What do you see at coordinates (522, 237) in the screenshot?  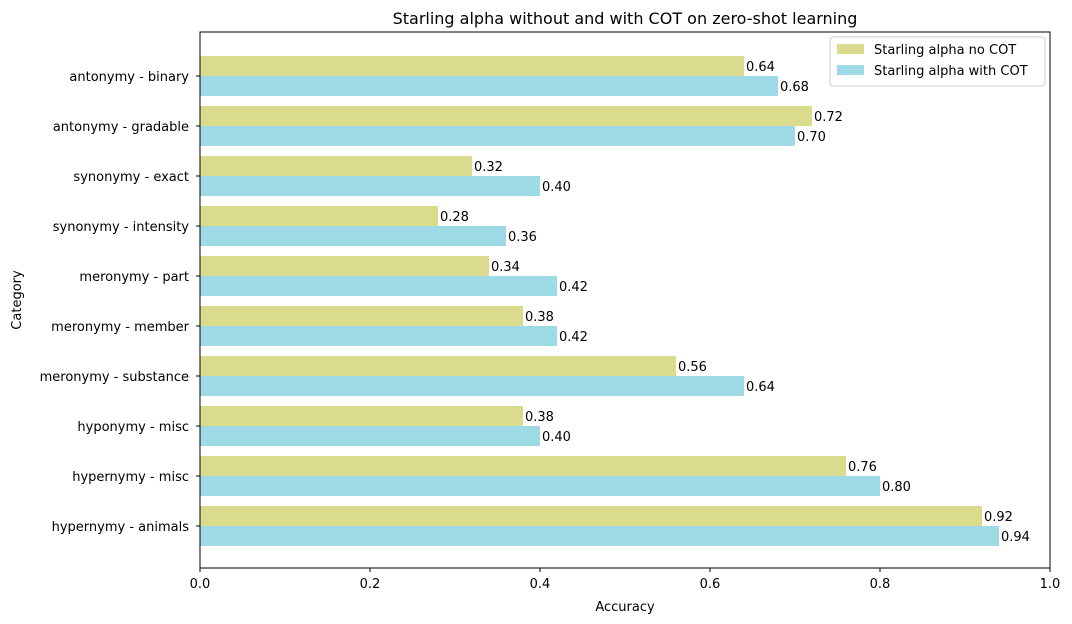 I see `bar-value-label: 0.36` at bounding box center [522, 237].